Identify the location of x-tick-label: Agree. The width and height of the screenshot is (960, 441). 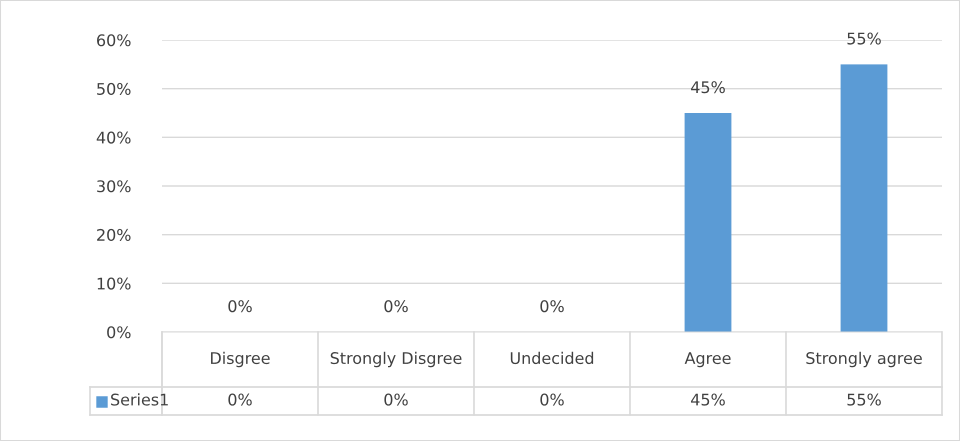
(707, 360).